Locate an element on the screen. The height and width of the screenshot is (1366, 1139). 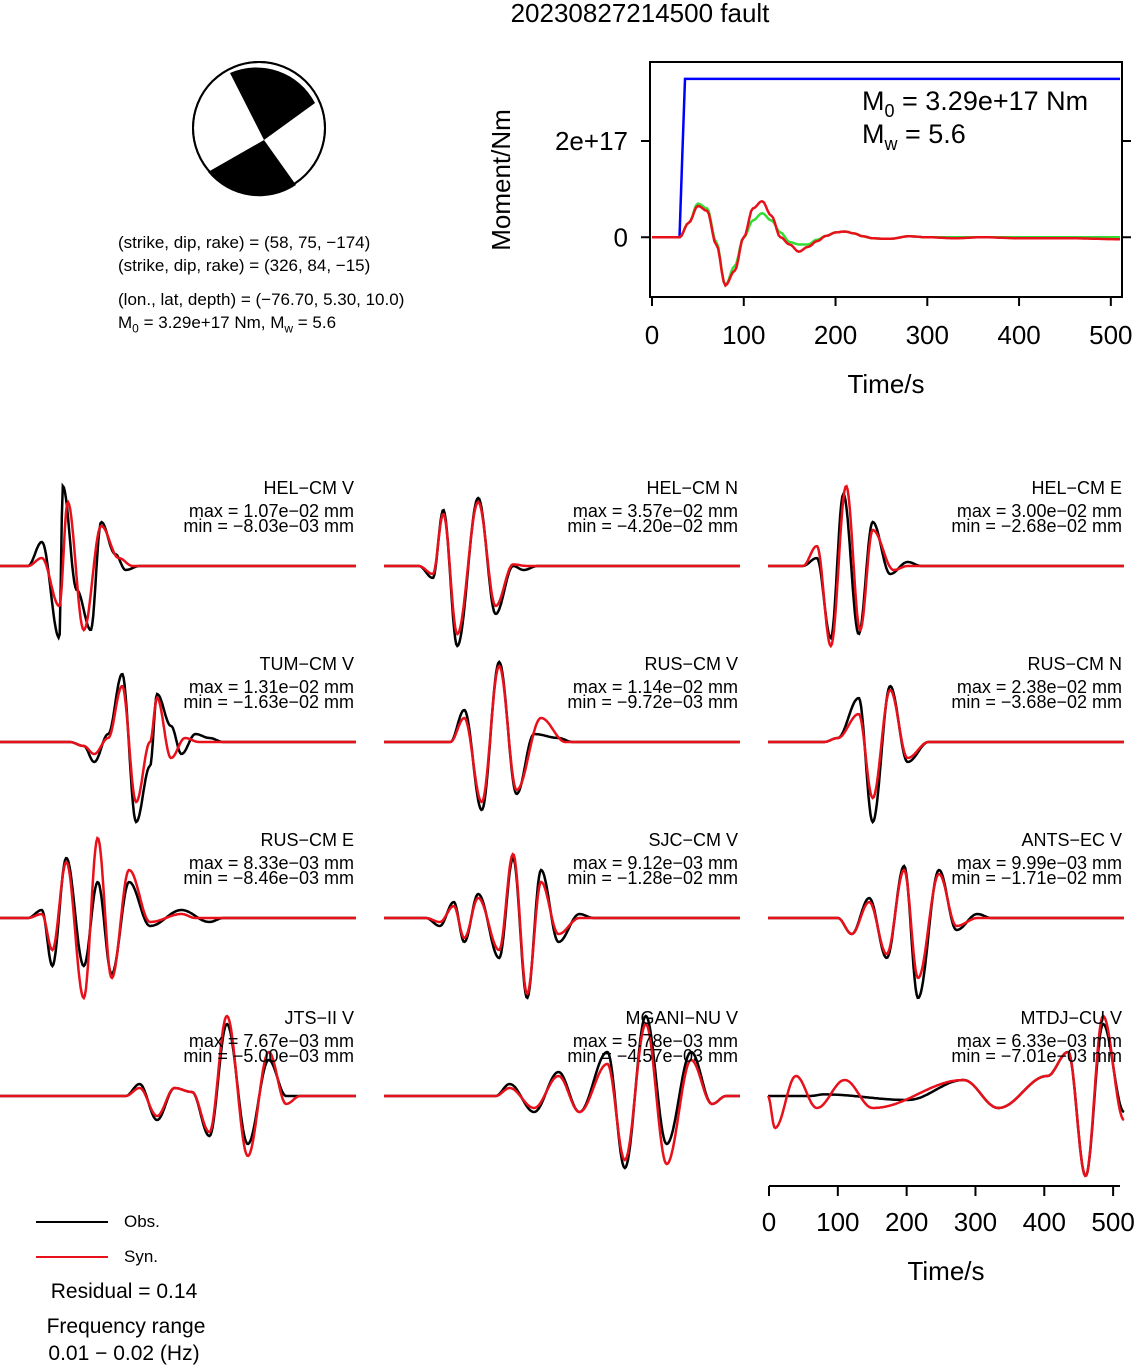
stf-m0-annotation: M0 = 3.29e+17 Nm is located at coordinates (975, 103).